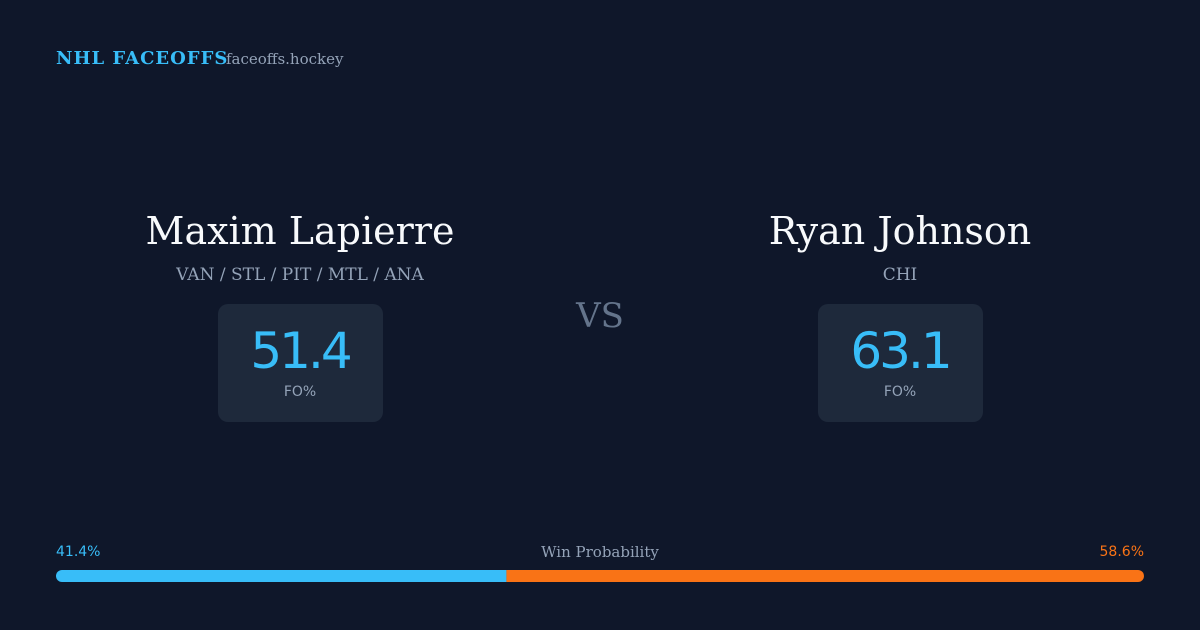  Describe the element at coordinates (142, 58) in the screenshot. I see `brand: NHL FACEOFFS` at that location.